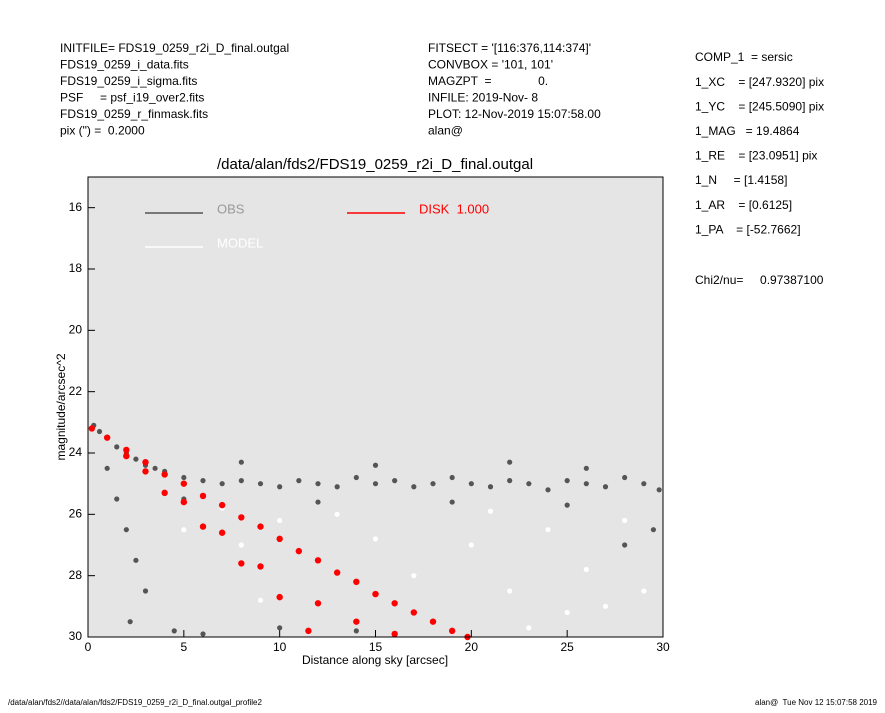  Describe the element at coordinates (128, 81) in the screenshot. I see `header-left: FDS19_0259_i_sigma.fits` at that location.